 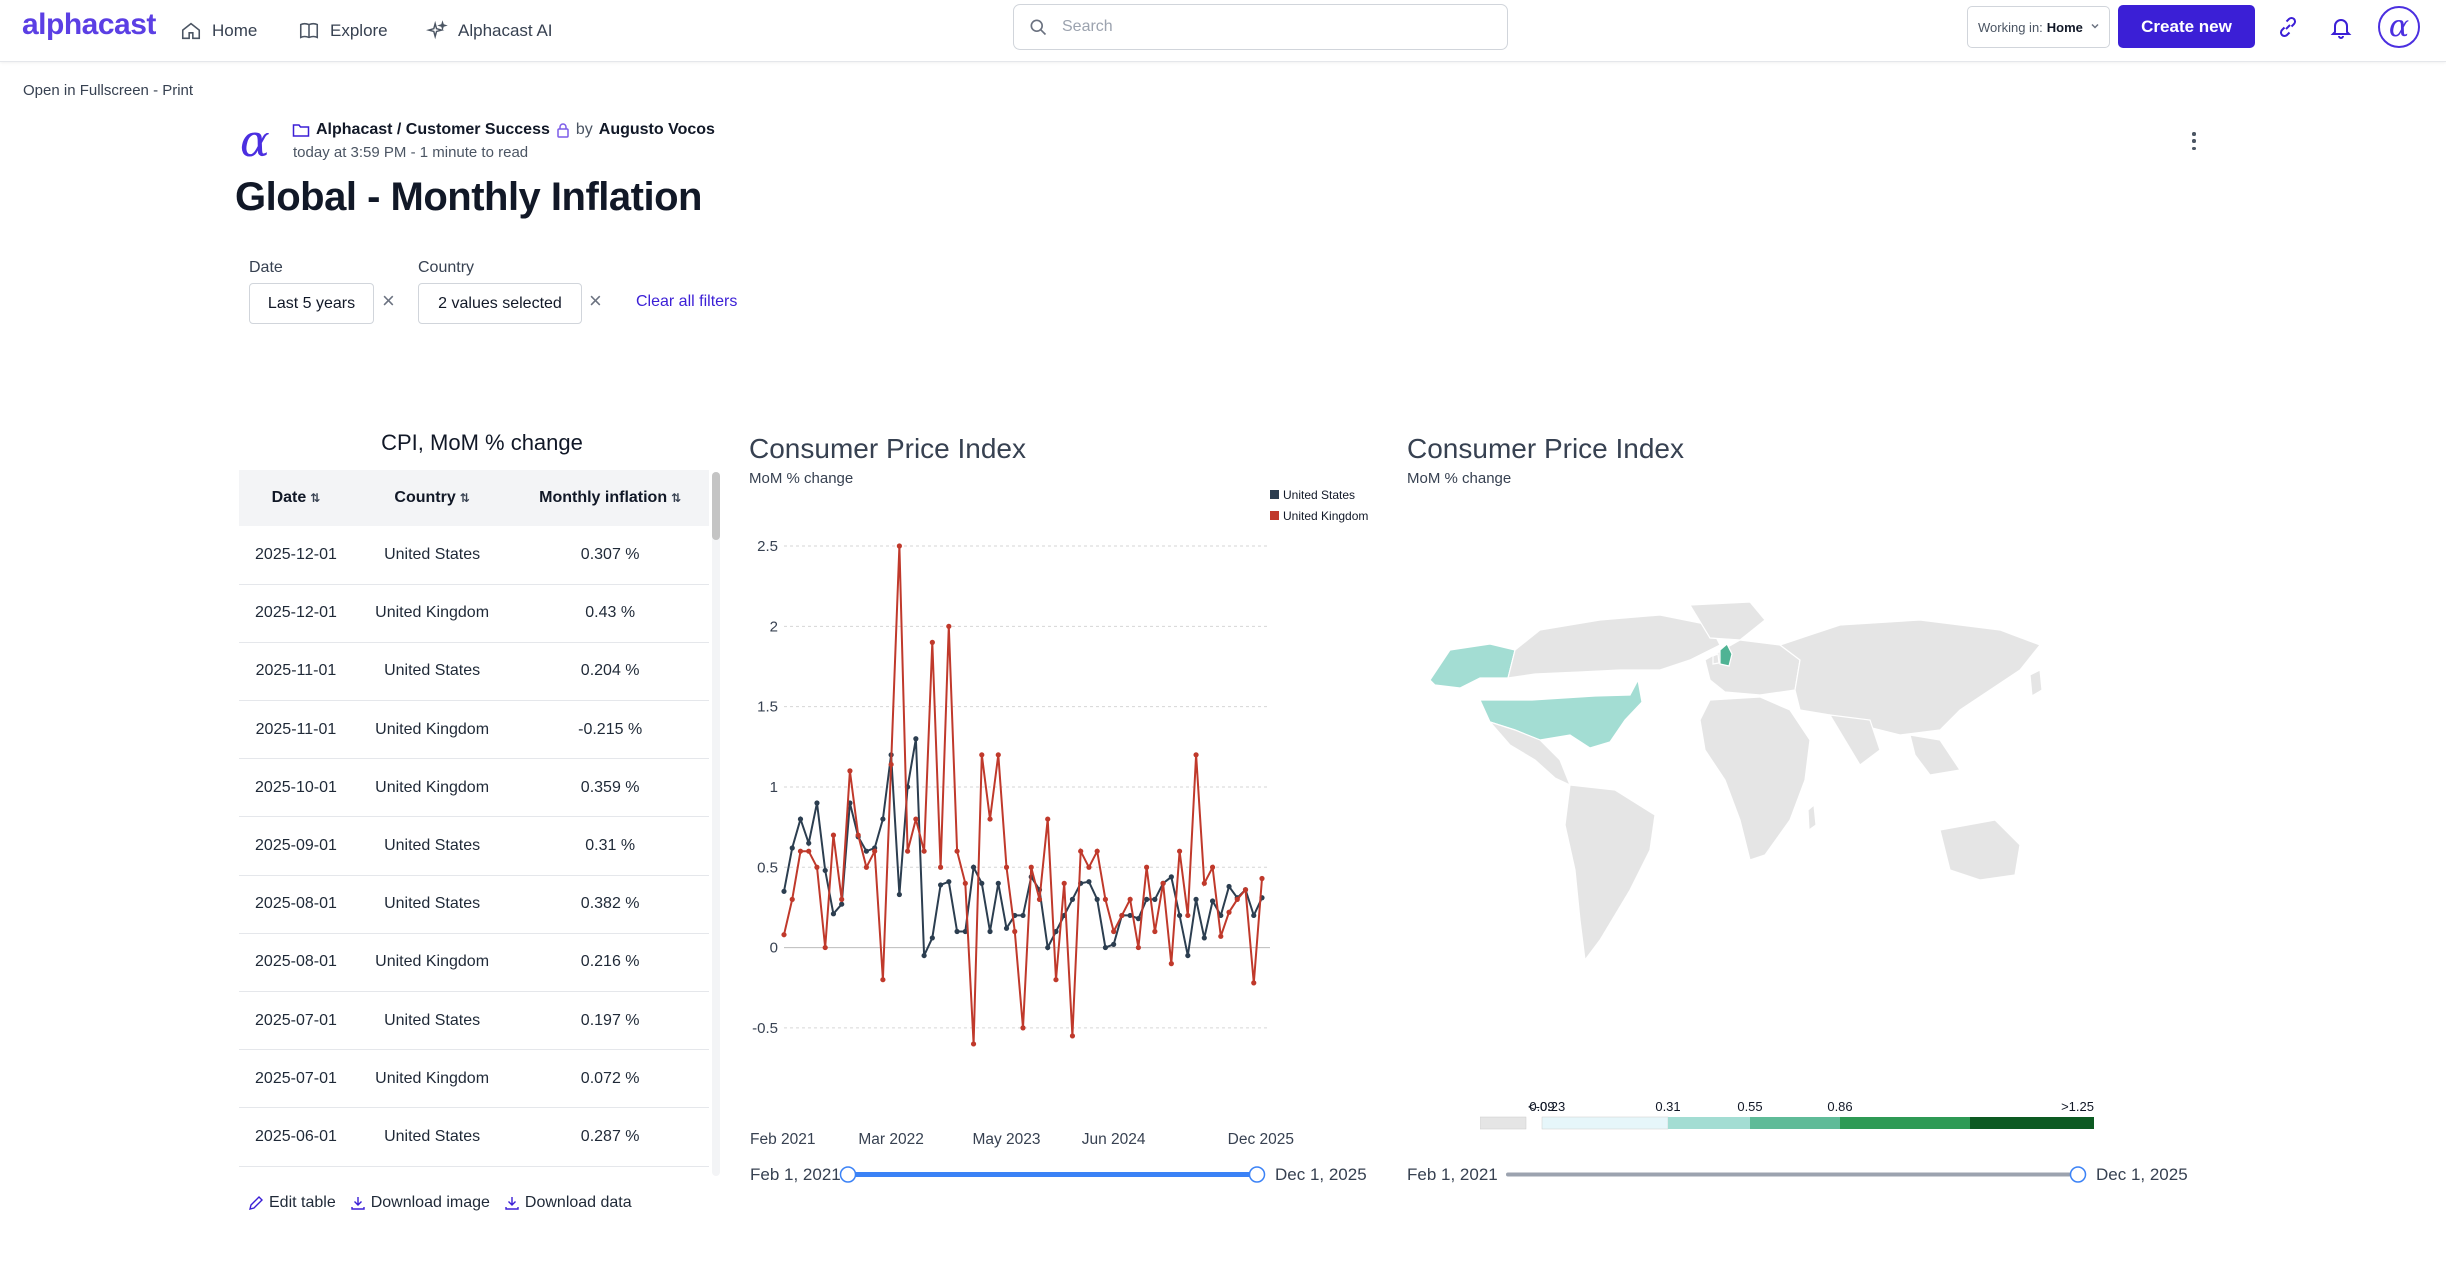 What do you see at coordinates (218, 31) in the screenshot?
I see `nav-home: Home` at bounding box center [218, 31].